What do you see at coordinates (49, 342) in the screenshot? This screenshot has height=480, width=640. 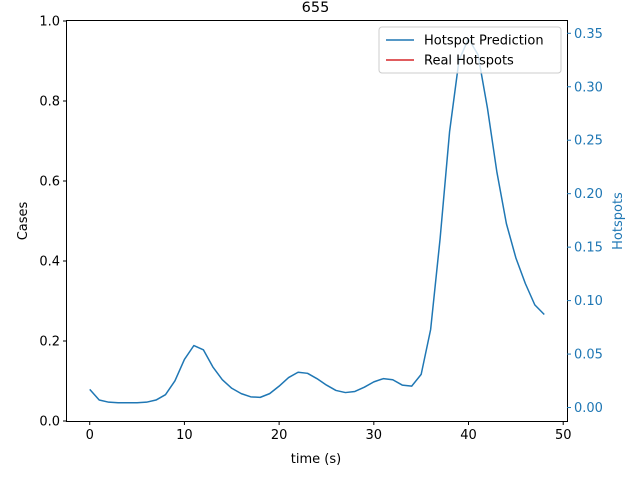 I see `y-left-tick-label: 0.2` at bounding box center [49, 342].